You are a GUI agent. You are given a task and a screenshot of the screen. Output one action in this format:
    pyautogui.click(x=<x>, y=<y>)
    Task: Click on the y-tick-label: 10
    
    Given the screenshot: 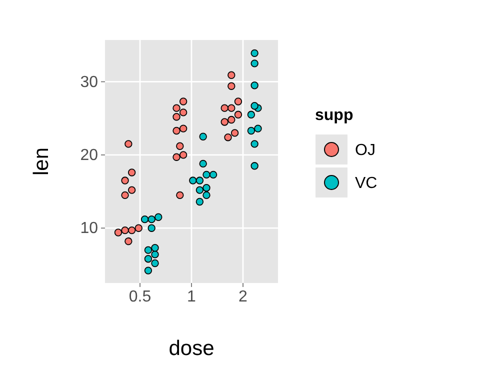 What is the action you would take?
    pyautogui.click(x=89, y=229)
    